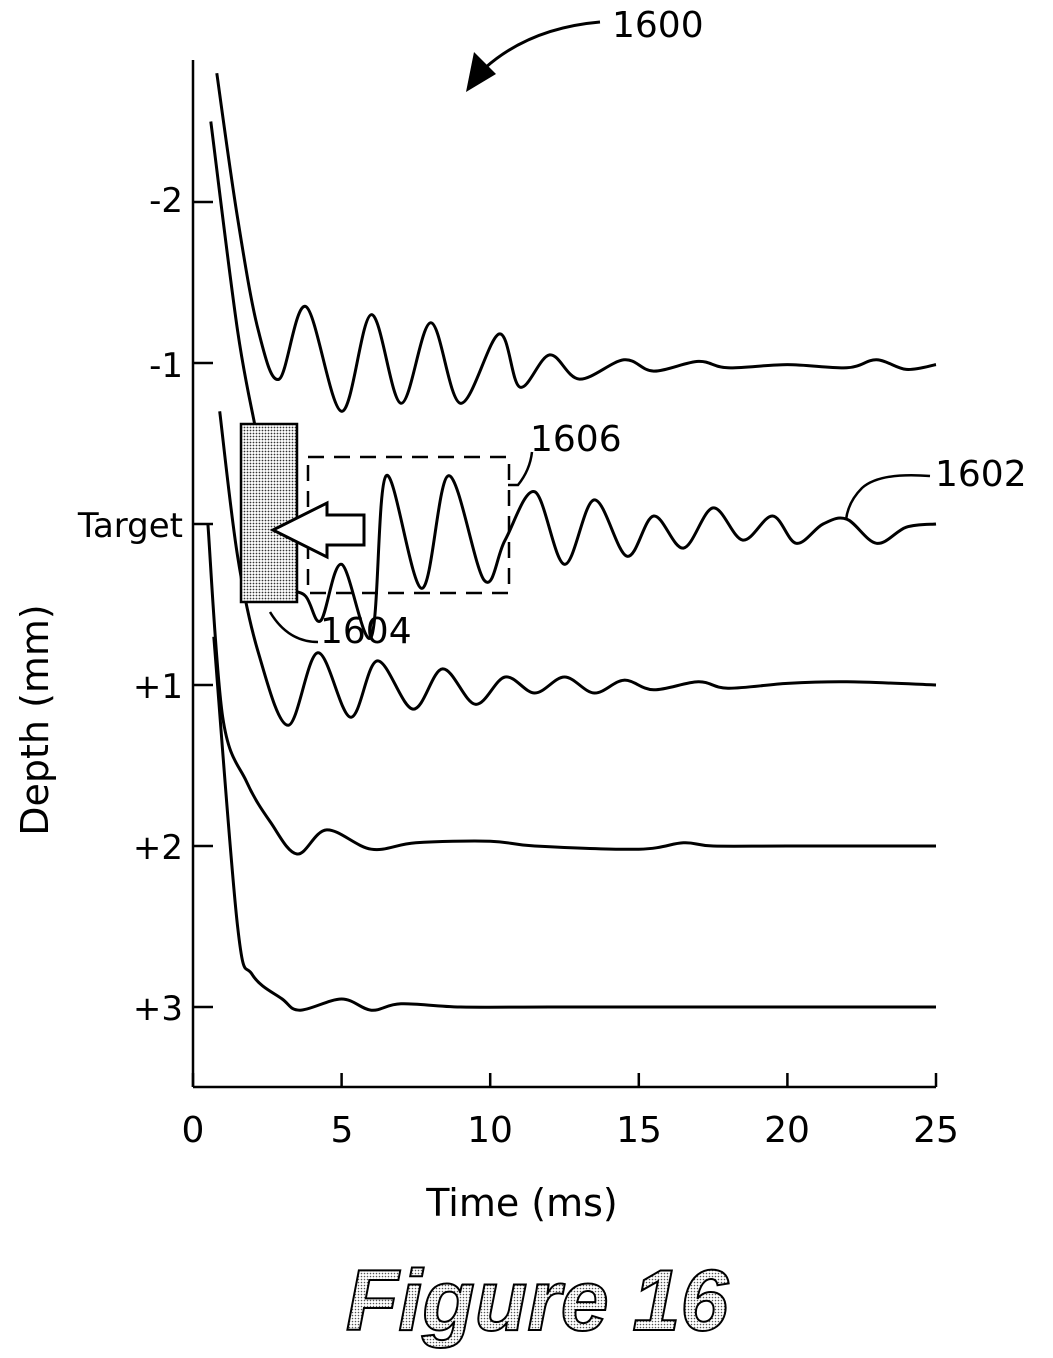  What do you see at coordinates (521, 1203) in the screenshot?
I see `x-axis-label: Time (ms)` at bounding box center [521, 1203].